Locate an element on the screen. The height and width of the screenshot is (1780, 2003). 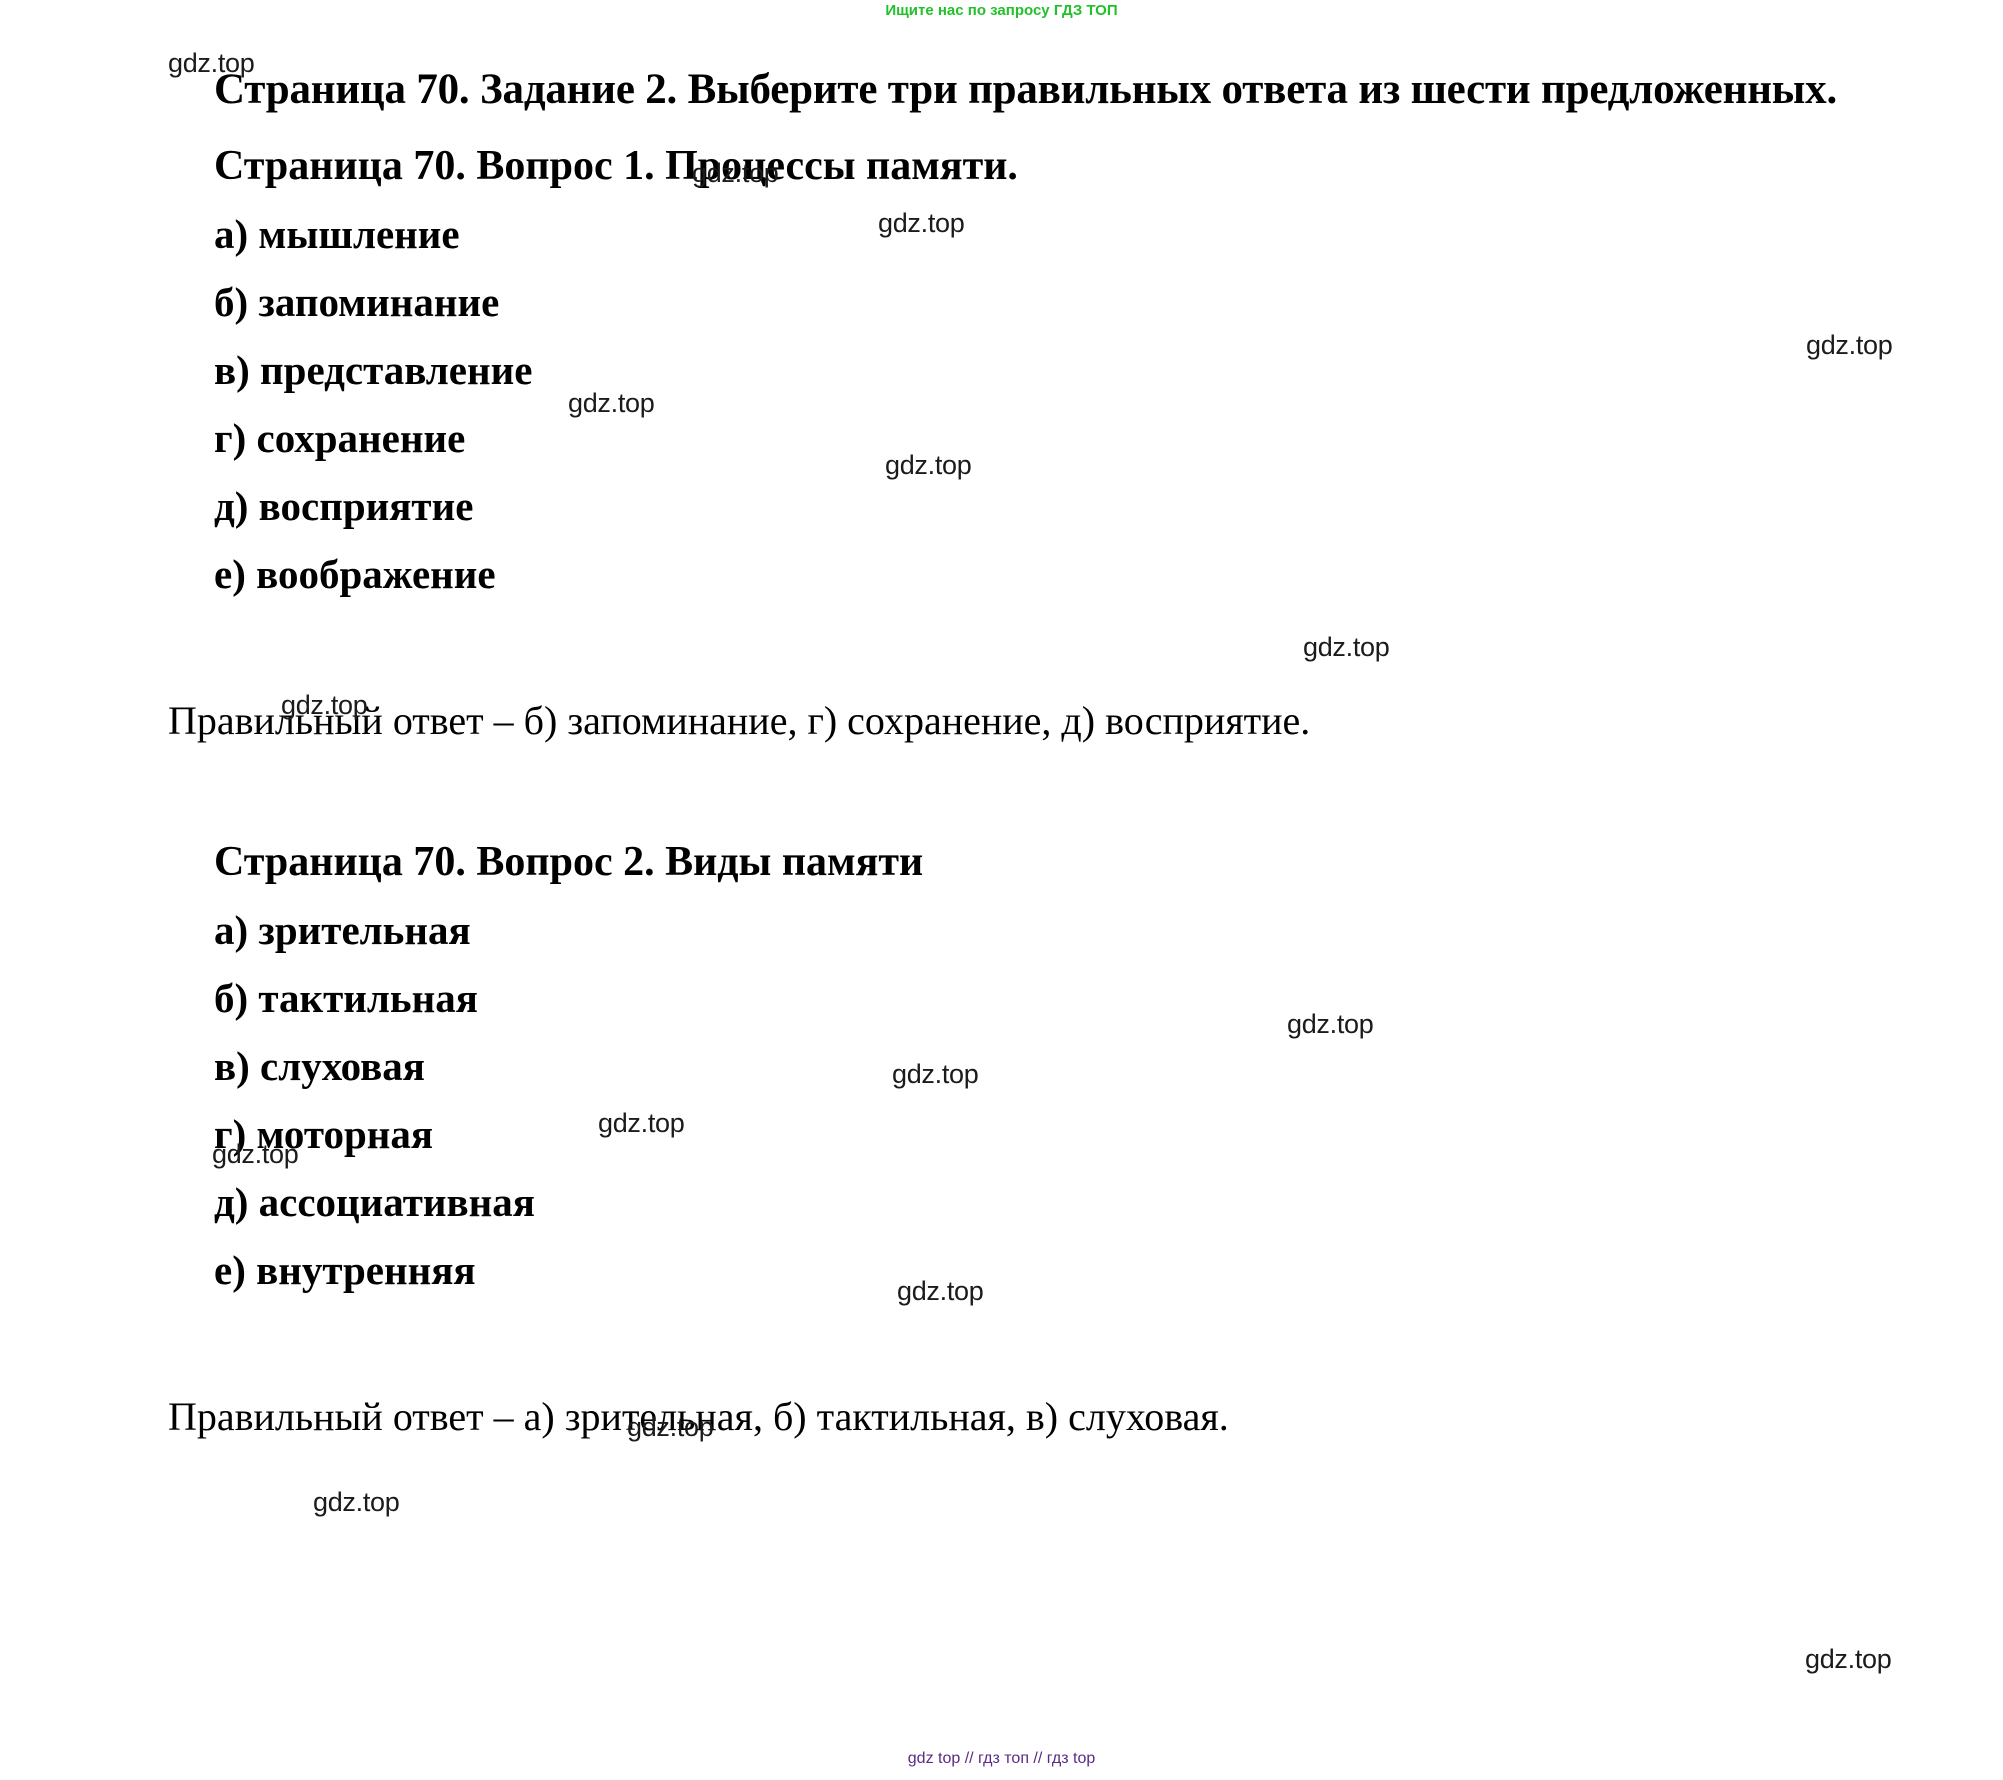
question-1-option-b: б) запоминание is located at coordinates (357, 301).